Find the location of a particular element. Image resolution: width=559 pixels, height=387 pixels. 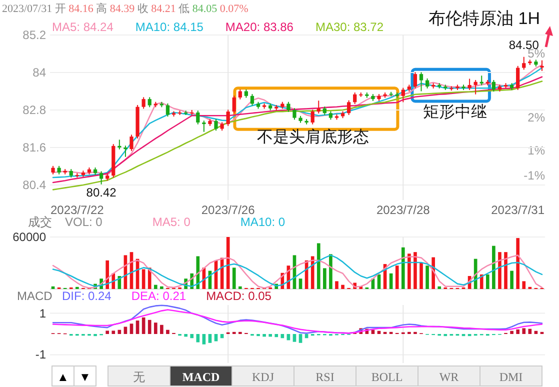

line-series is located at coordinates (297, 321).